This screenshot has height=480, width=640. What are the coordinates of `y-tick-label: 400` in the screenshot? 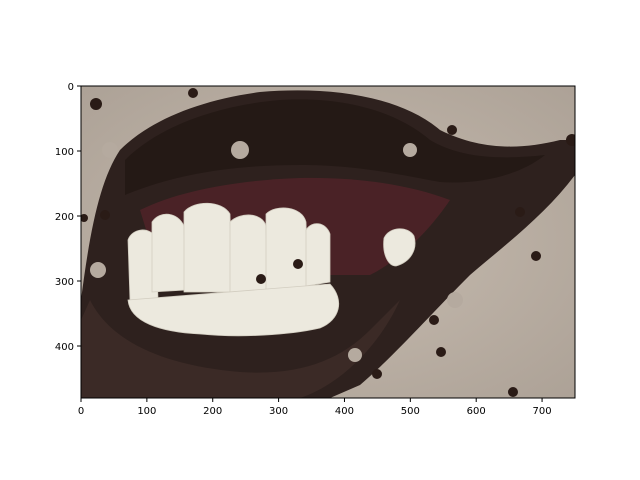 It's located at (64, 347).